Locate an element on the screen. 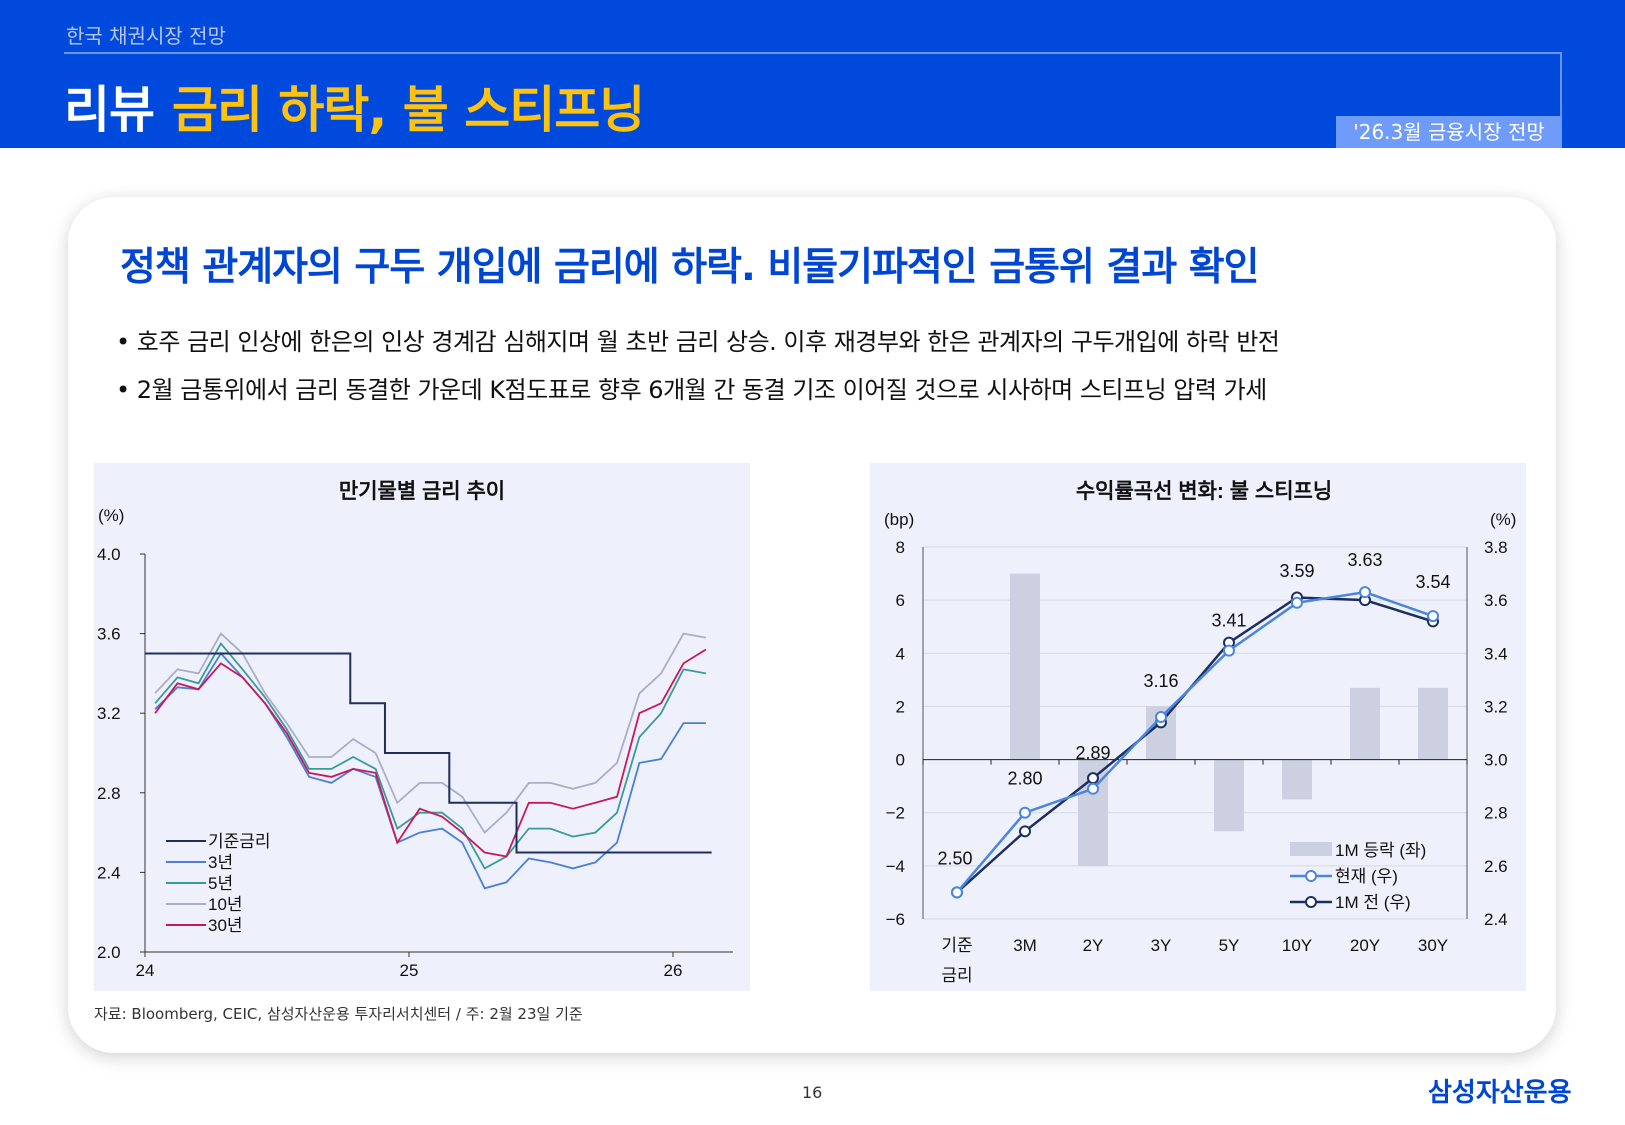  right-tick-label: 3.0 is located at coordinates (1496, 760).